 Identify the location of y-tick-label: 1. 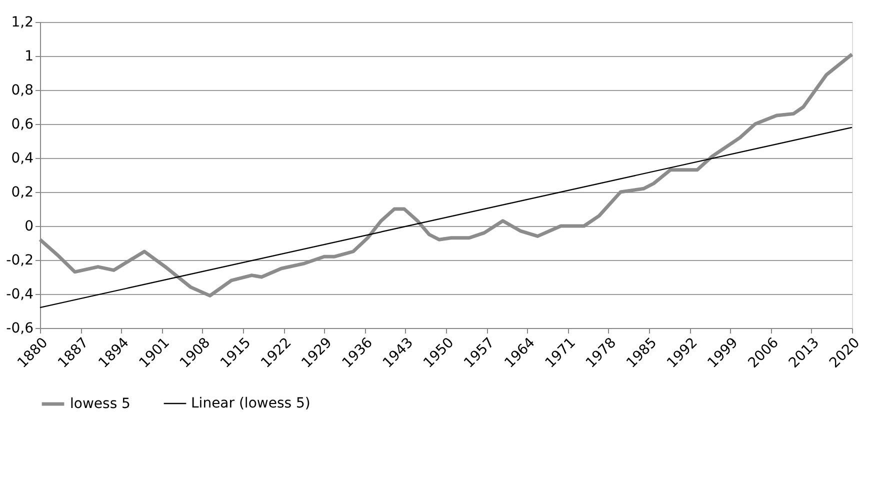
(29, 56).